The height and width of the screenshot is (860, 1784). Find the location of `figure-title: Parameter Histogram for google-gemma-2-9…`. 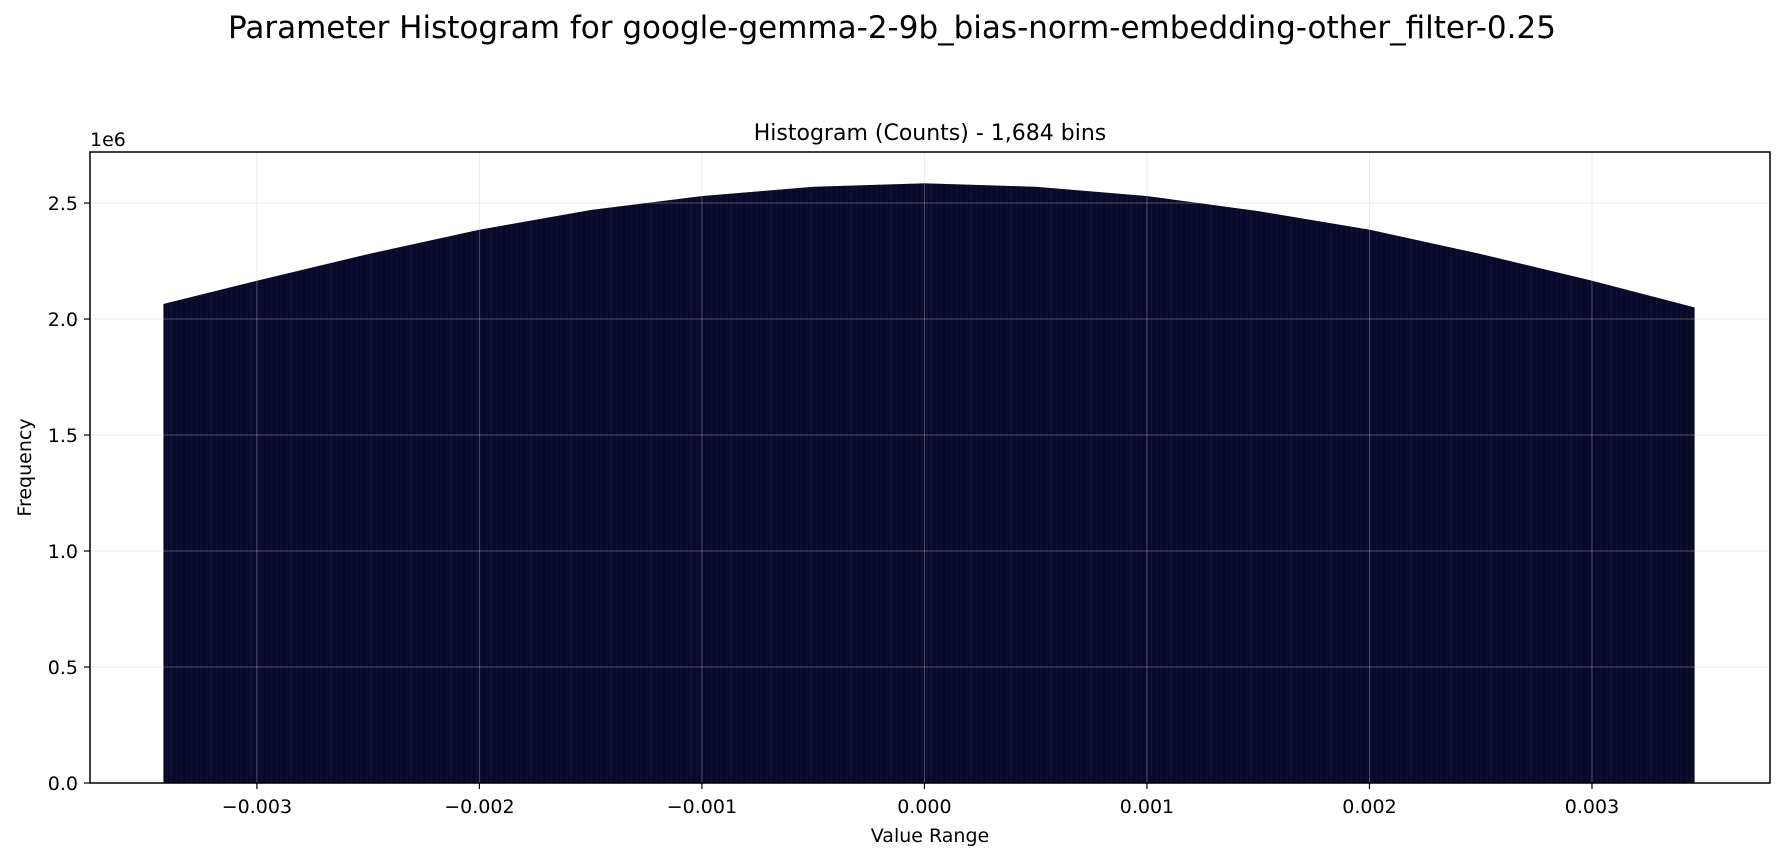

figure-title: Parameter Histogram for google-gemma-2-9… is located at coordinates (892, 28).